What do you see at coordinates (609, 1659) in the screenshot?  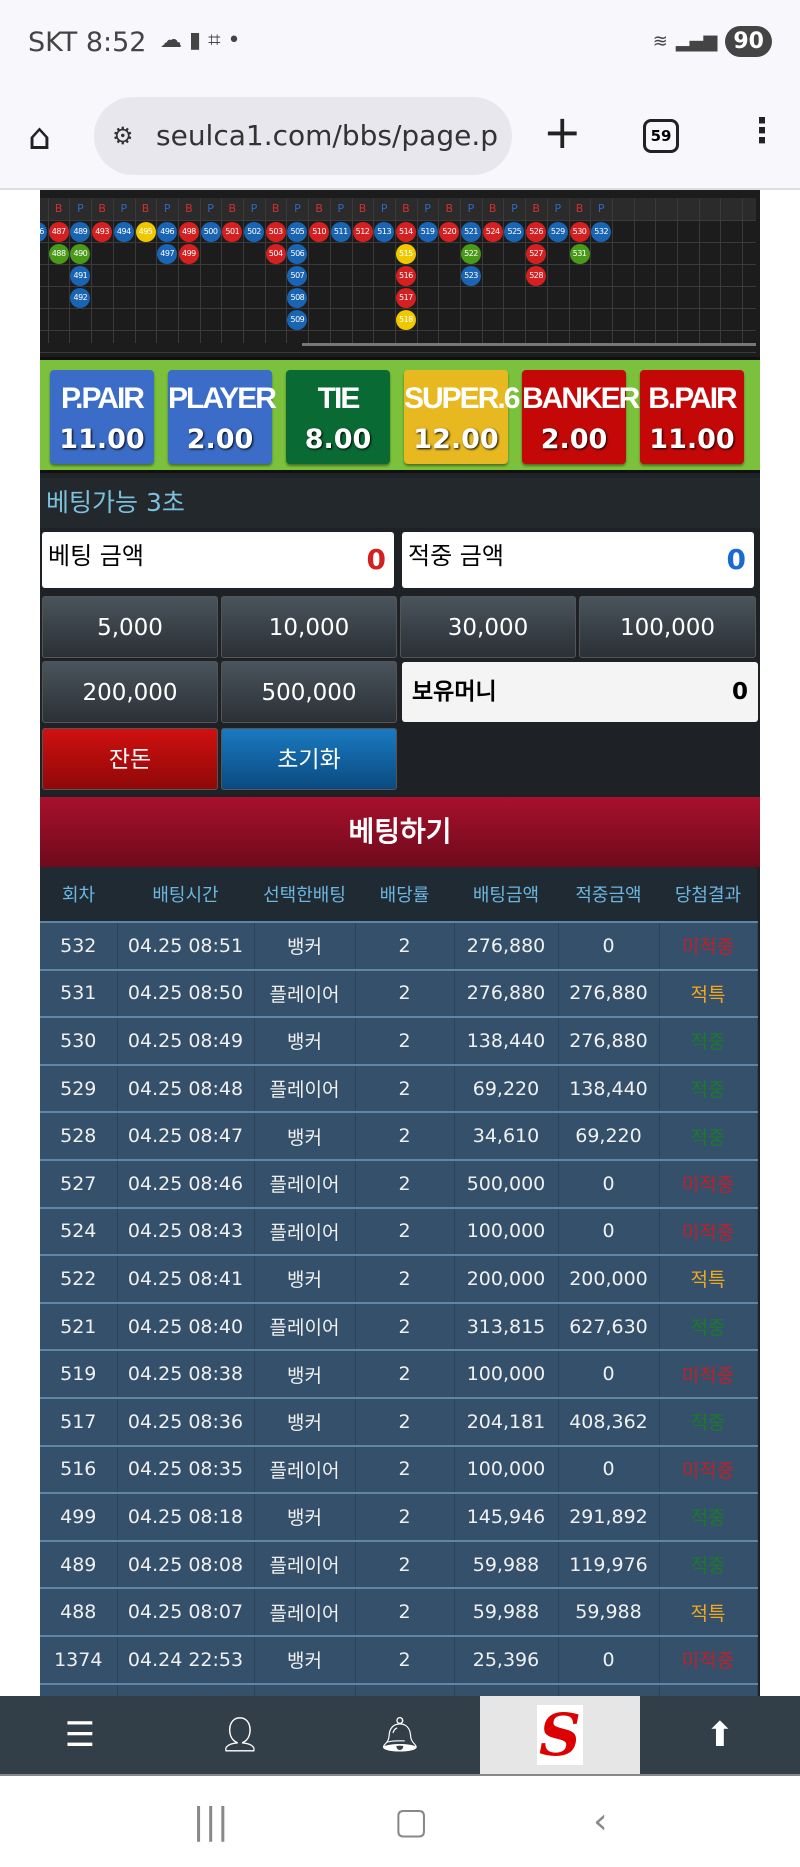 I see `table-cell: 0` at bounding box center [609, 1659].